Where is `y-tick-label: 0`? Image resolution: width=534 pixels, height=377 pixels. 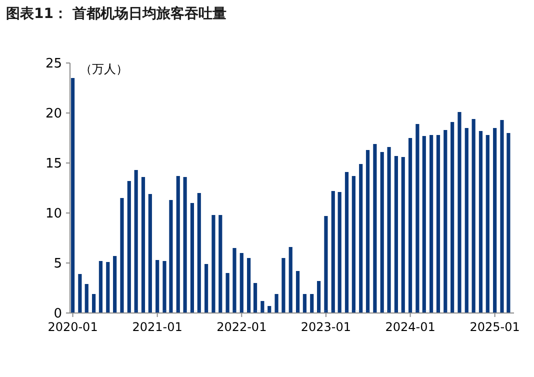
y-tick-label: 0 is located at coordinates (58, 314).